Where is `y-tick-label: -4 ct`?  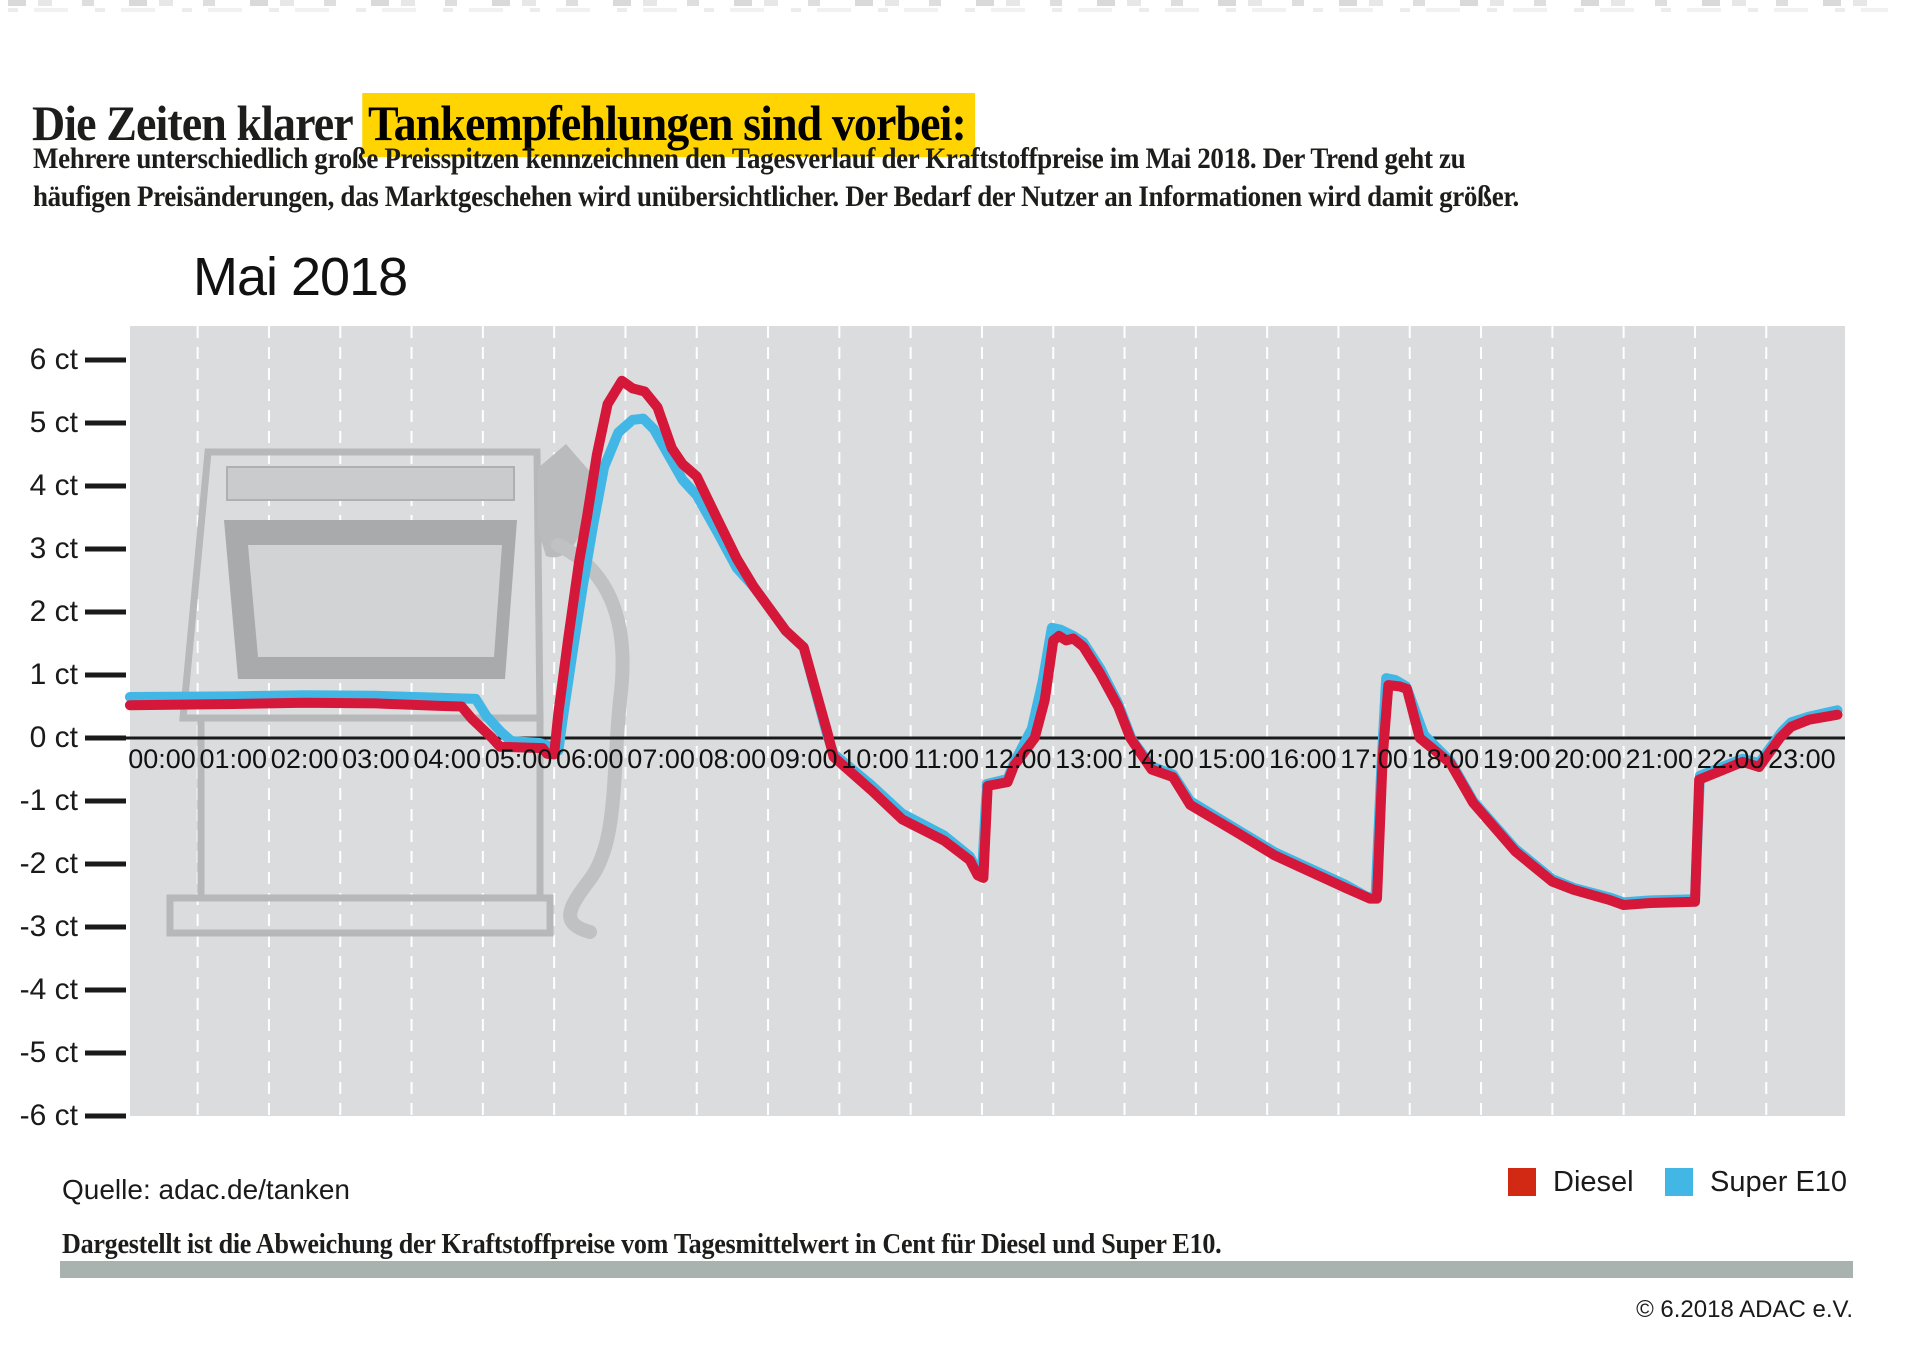
y-tick-label: -4 ct is located at coordinates (48, 989).